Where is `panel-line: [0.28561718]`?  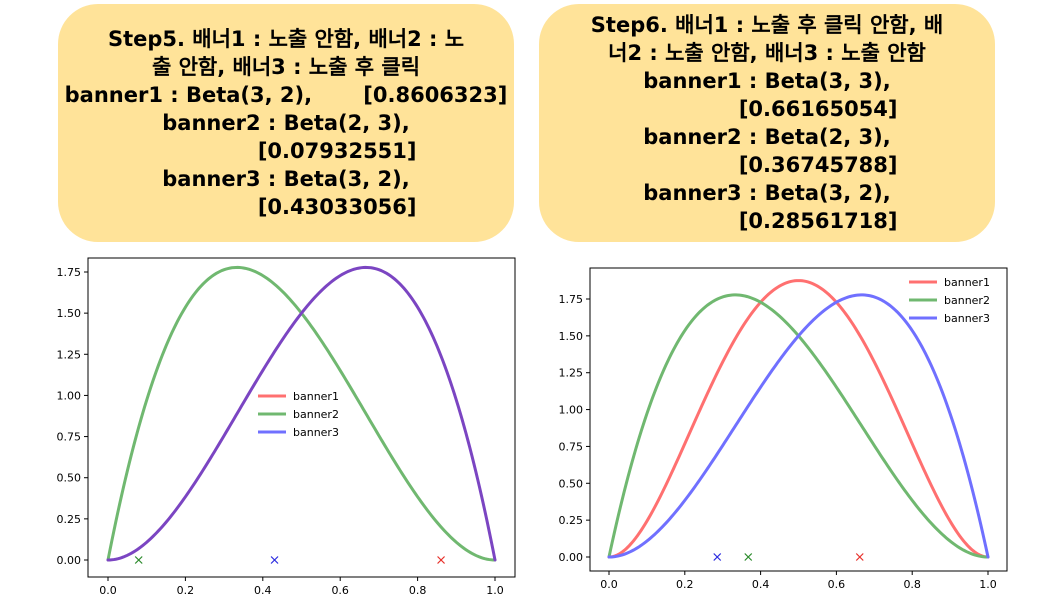 panel-line: [0.28561718] is located at coordinates (767, 221).